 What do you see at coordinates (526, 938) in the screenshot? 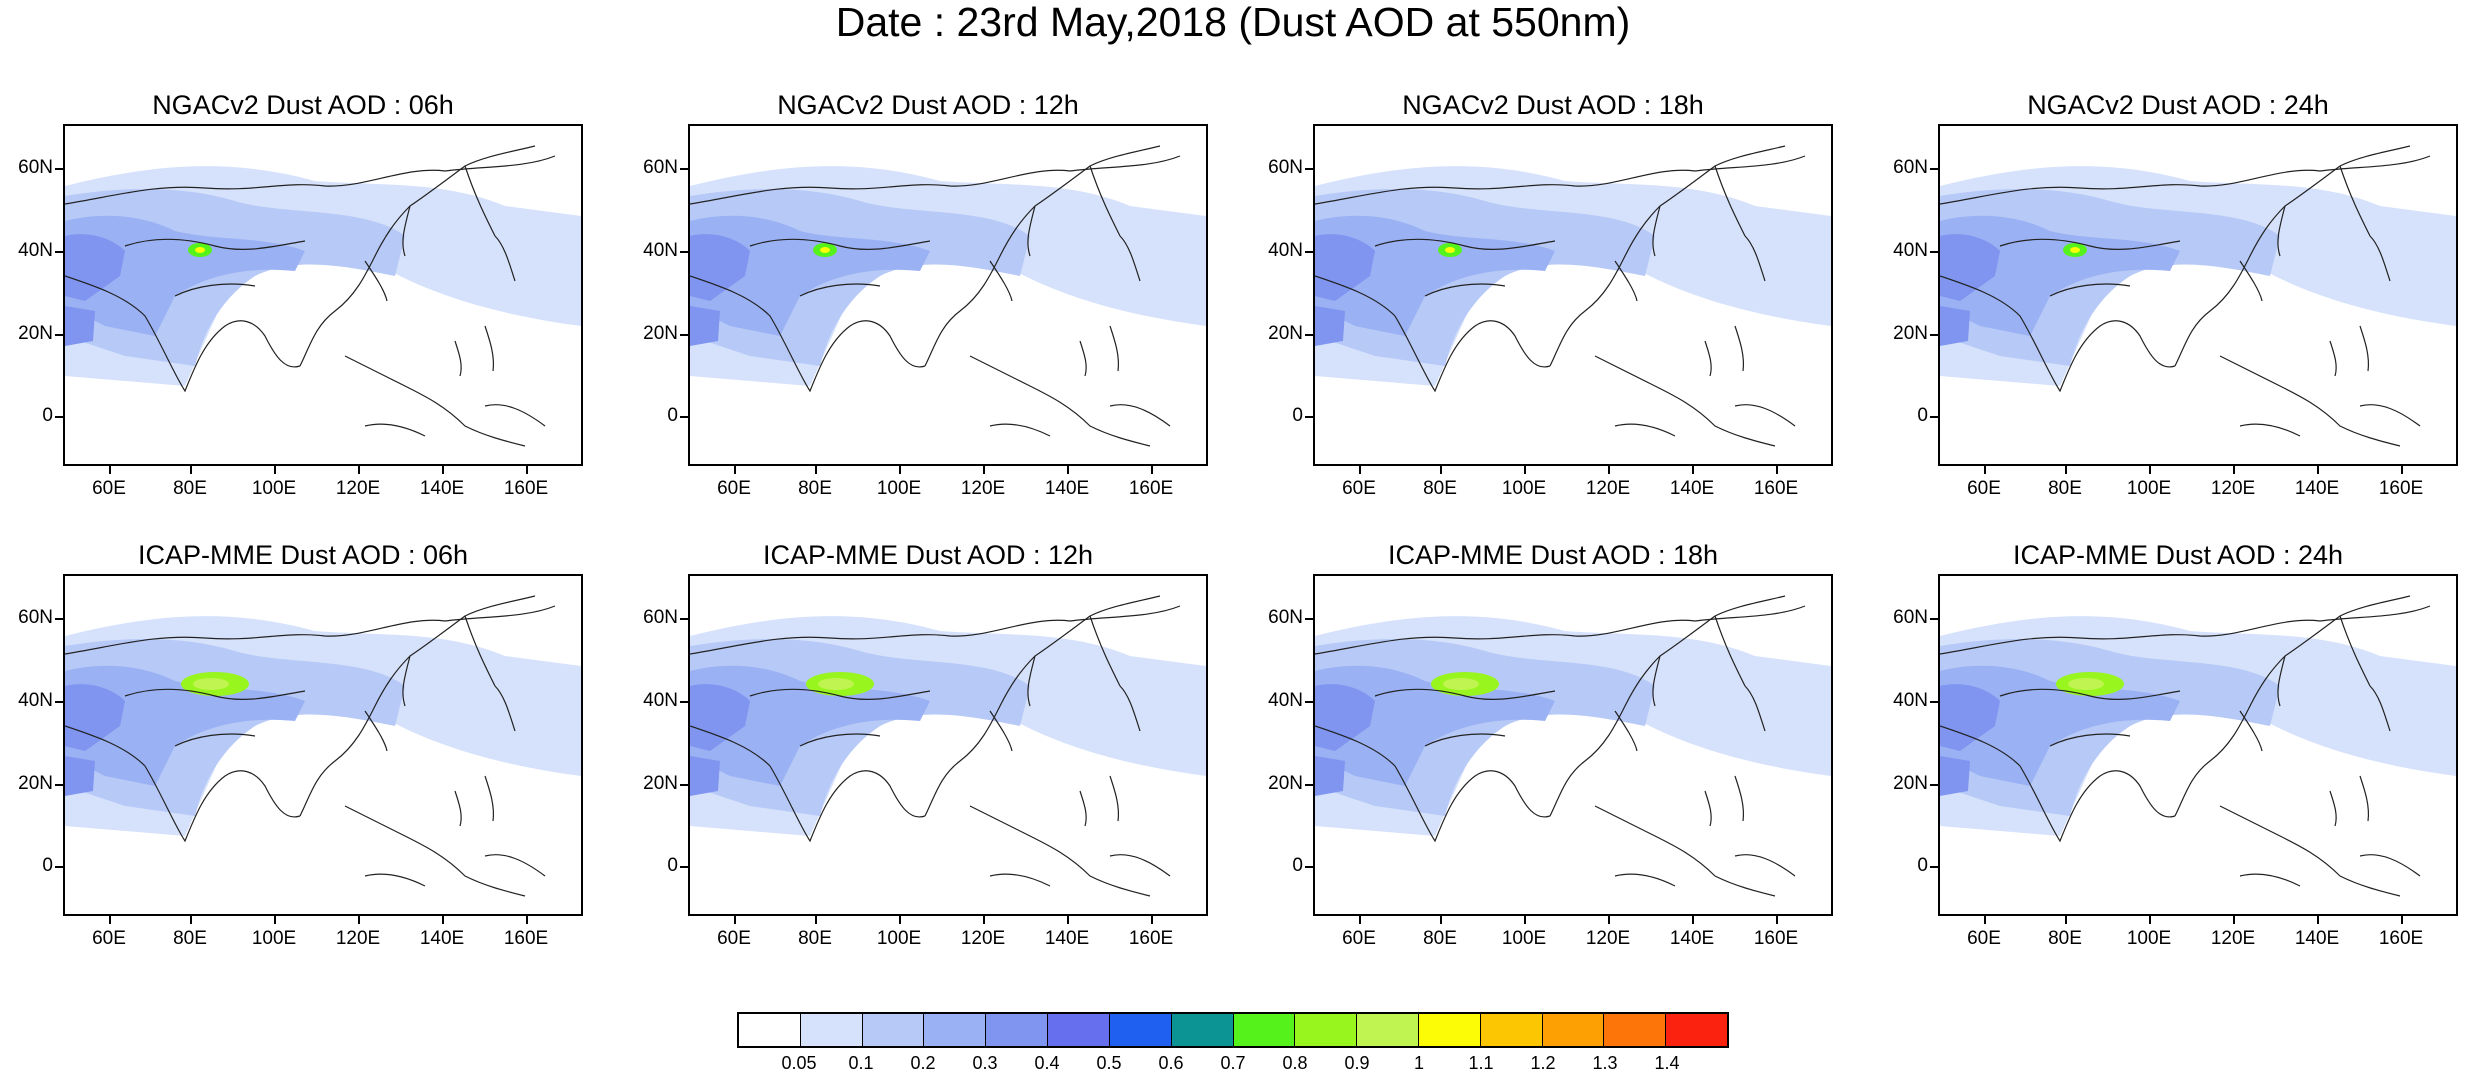
I see `longitude-tick-label: 160E` at bounding box center [526, 938].